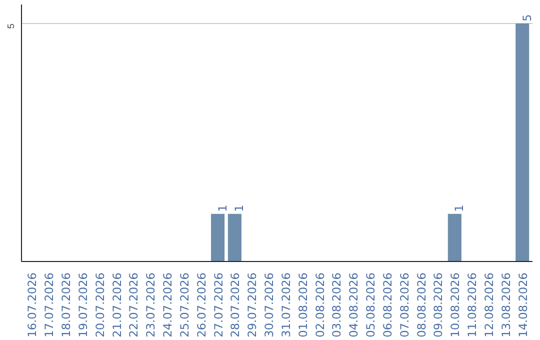 This screenshot has width=540, height=340. I want to click on x-tick-label: 16.07.2026, so click(32, 305).